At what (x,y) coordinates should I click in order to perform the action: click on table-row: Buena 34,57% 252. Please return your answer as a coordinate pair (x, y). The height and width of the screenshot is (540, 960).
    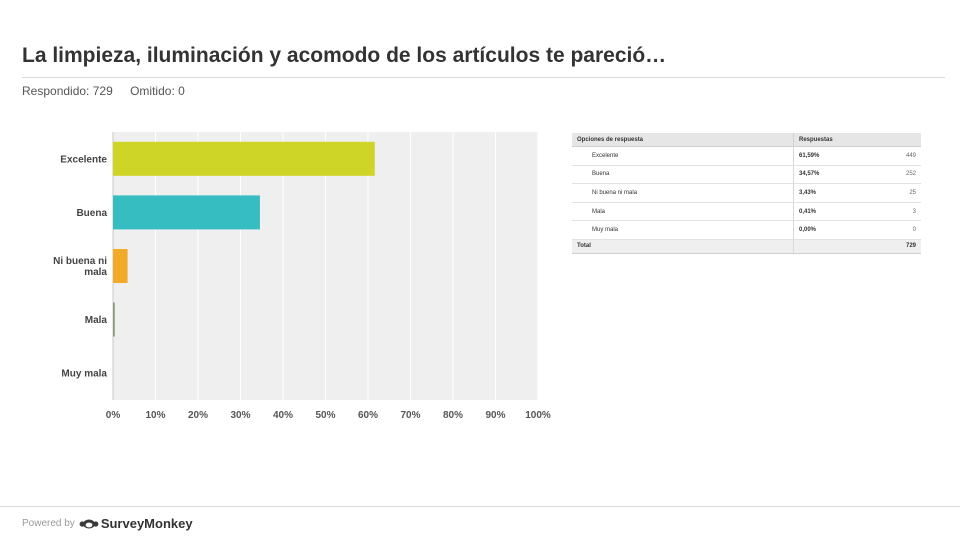
    Looking at the image, I should click on (746, 175).